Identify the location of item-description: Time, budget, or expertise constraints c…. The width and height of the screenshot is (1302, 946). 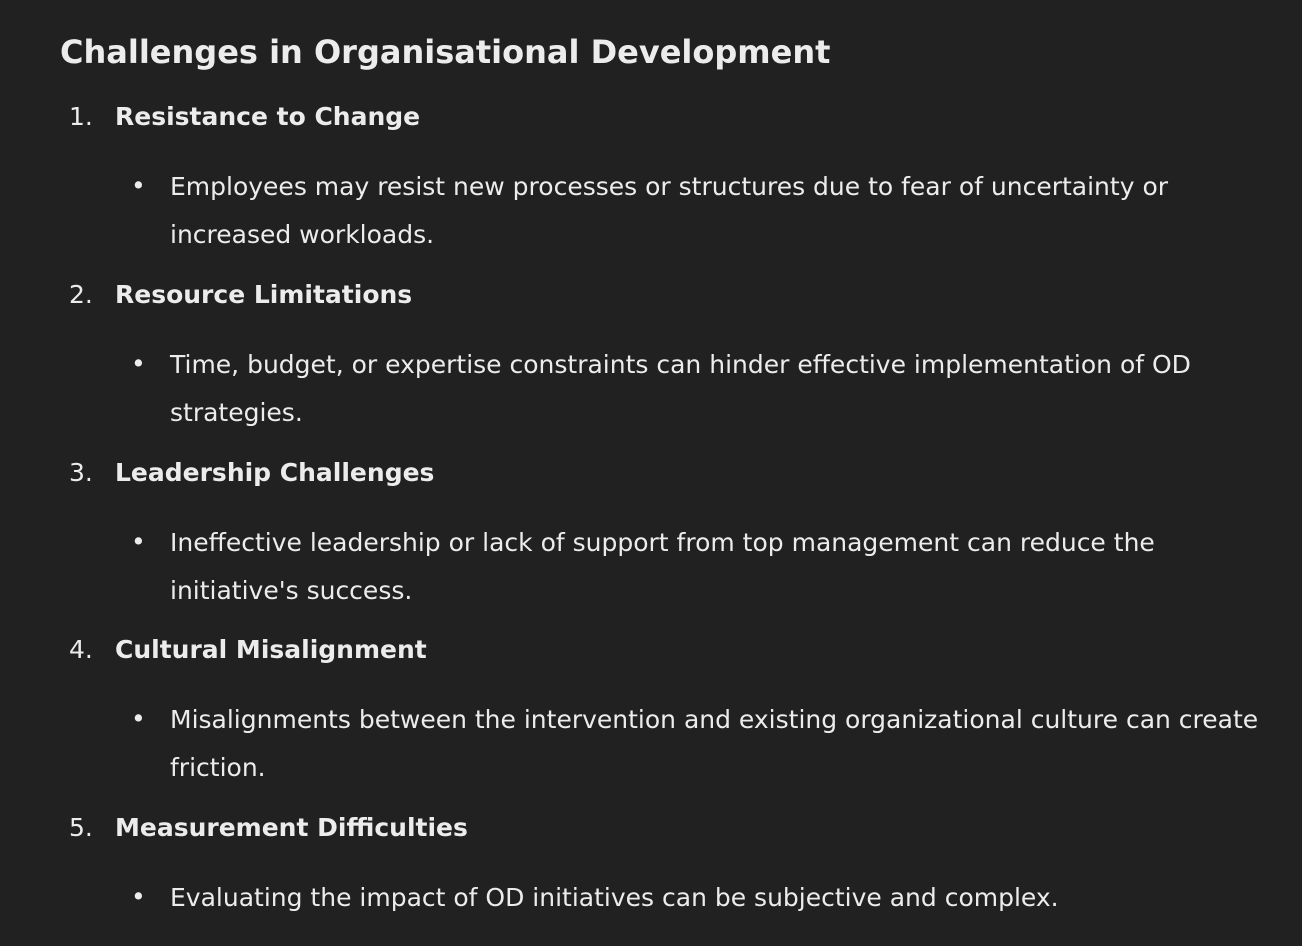
(680, 388).